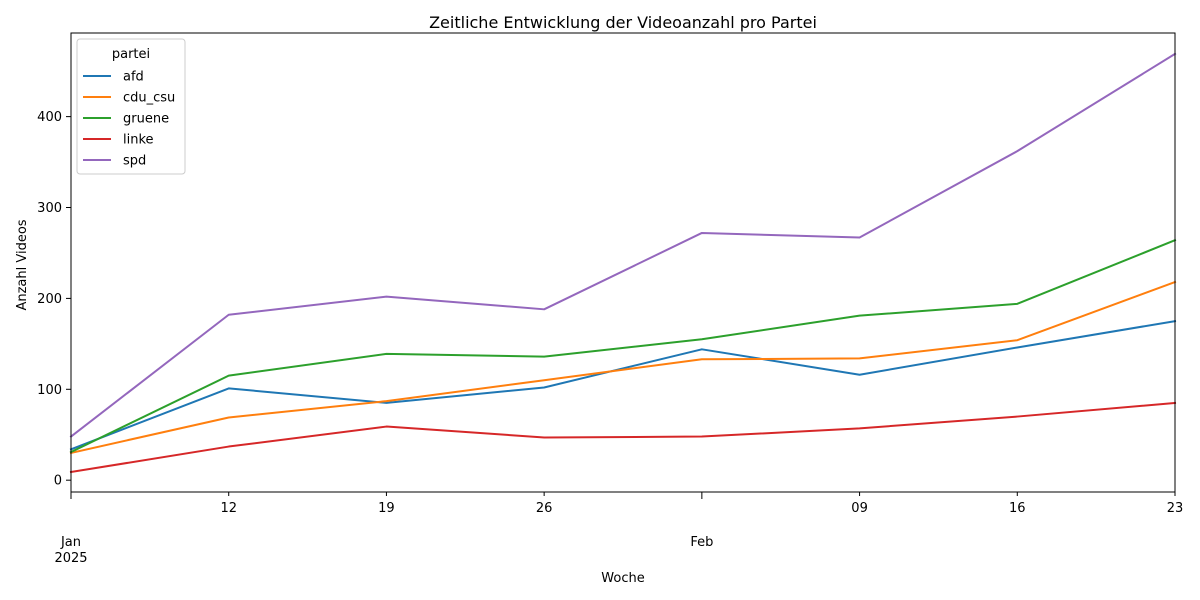  What do you see at coordinates (622, 578) in the screenshot?
I see `x-axis-label: Woche` at bounding box center [622, 578].